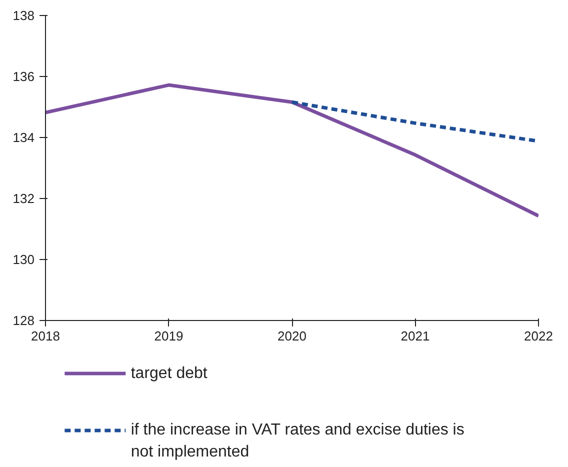 This screenshot has height=467, width=568. I want to click on x-tick-label: 2021, so click(415, 336).